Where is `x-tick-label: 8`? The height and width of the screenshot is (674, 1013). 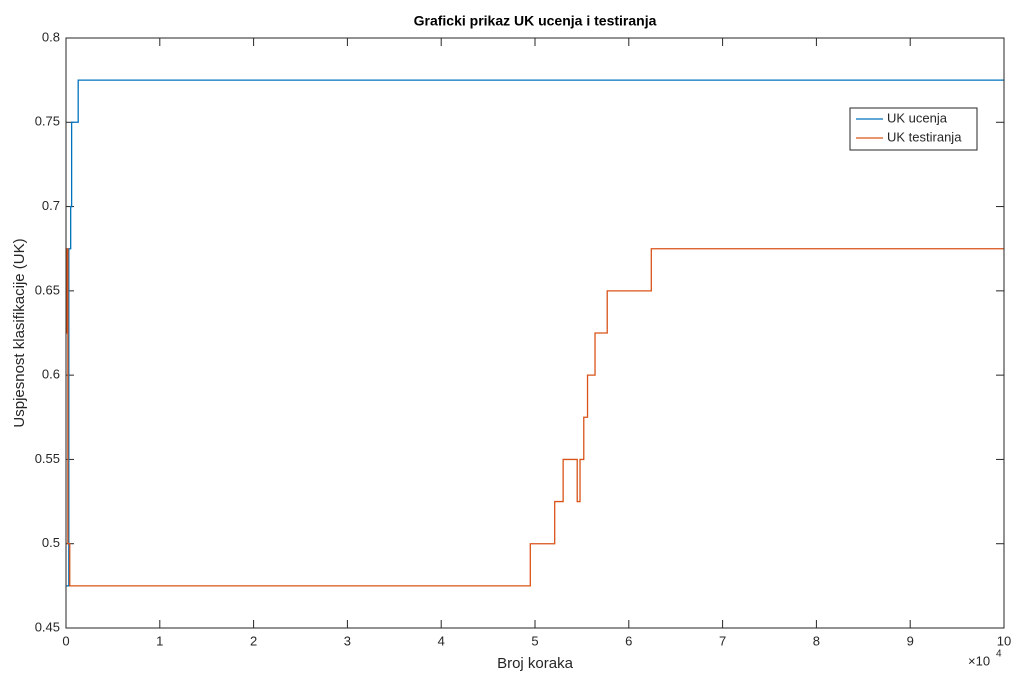
x-tick-label: 8 is located at coordinates (816, 640).